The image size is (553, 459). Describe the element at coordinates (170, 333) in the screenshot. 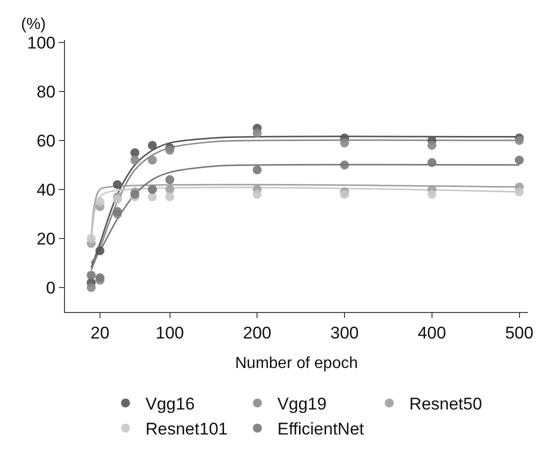

I see `x-tick-label: 100` at that location.